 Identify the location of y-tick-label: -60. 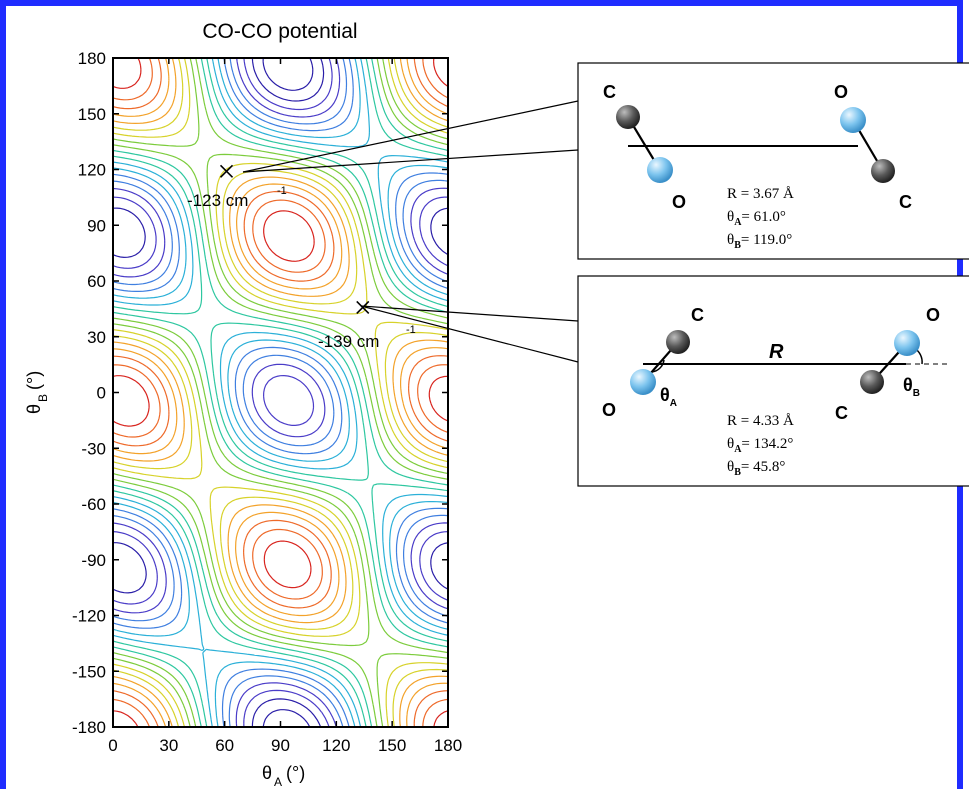
(93, 504).